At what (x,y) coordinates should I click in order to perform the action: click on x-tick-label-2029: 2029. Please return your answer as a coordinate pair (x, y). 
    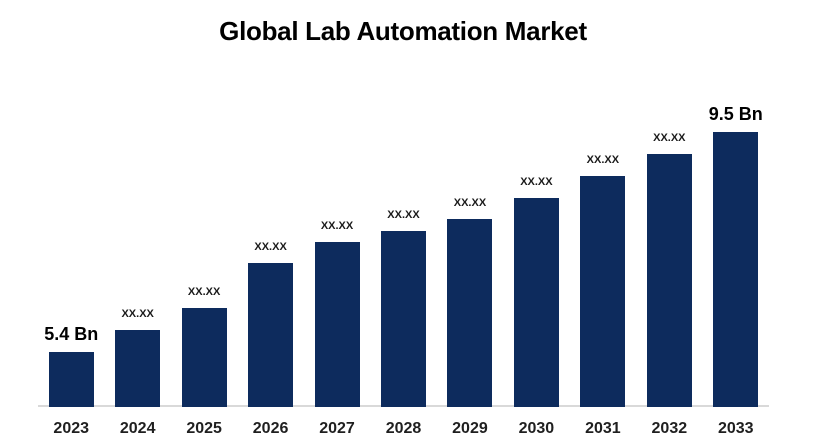
    Looking at the image, I should click on (470, 428).